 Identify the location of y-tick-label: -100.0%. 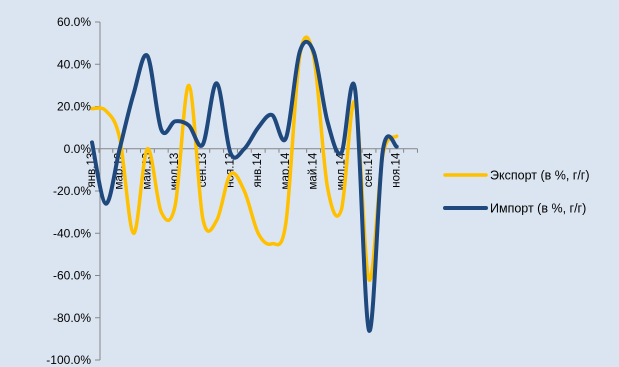
(68, 360).